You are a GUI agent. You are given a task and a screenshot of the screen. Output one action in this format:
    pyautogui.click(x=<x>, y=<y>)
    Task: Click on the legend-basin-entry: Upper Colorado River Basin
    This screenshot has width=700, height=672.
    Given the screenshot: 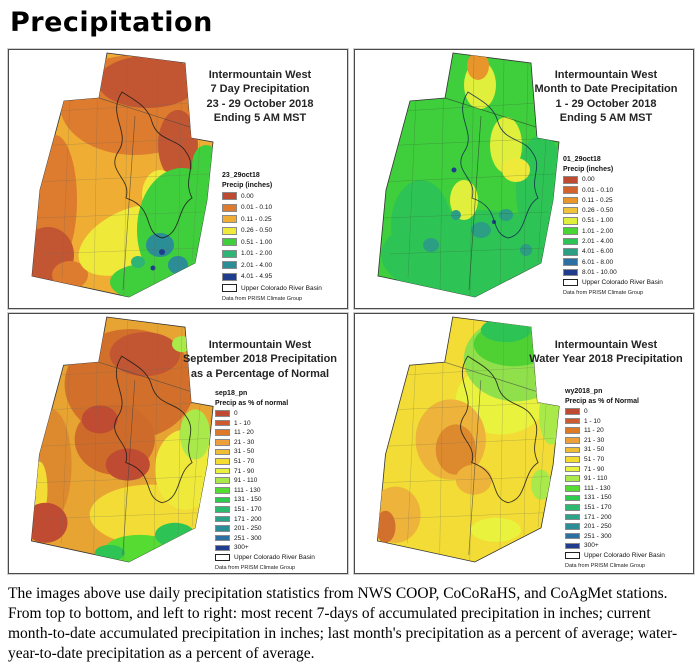 What is the action you would take?
    pyautogui.click(x=613, y=282)
    